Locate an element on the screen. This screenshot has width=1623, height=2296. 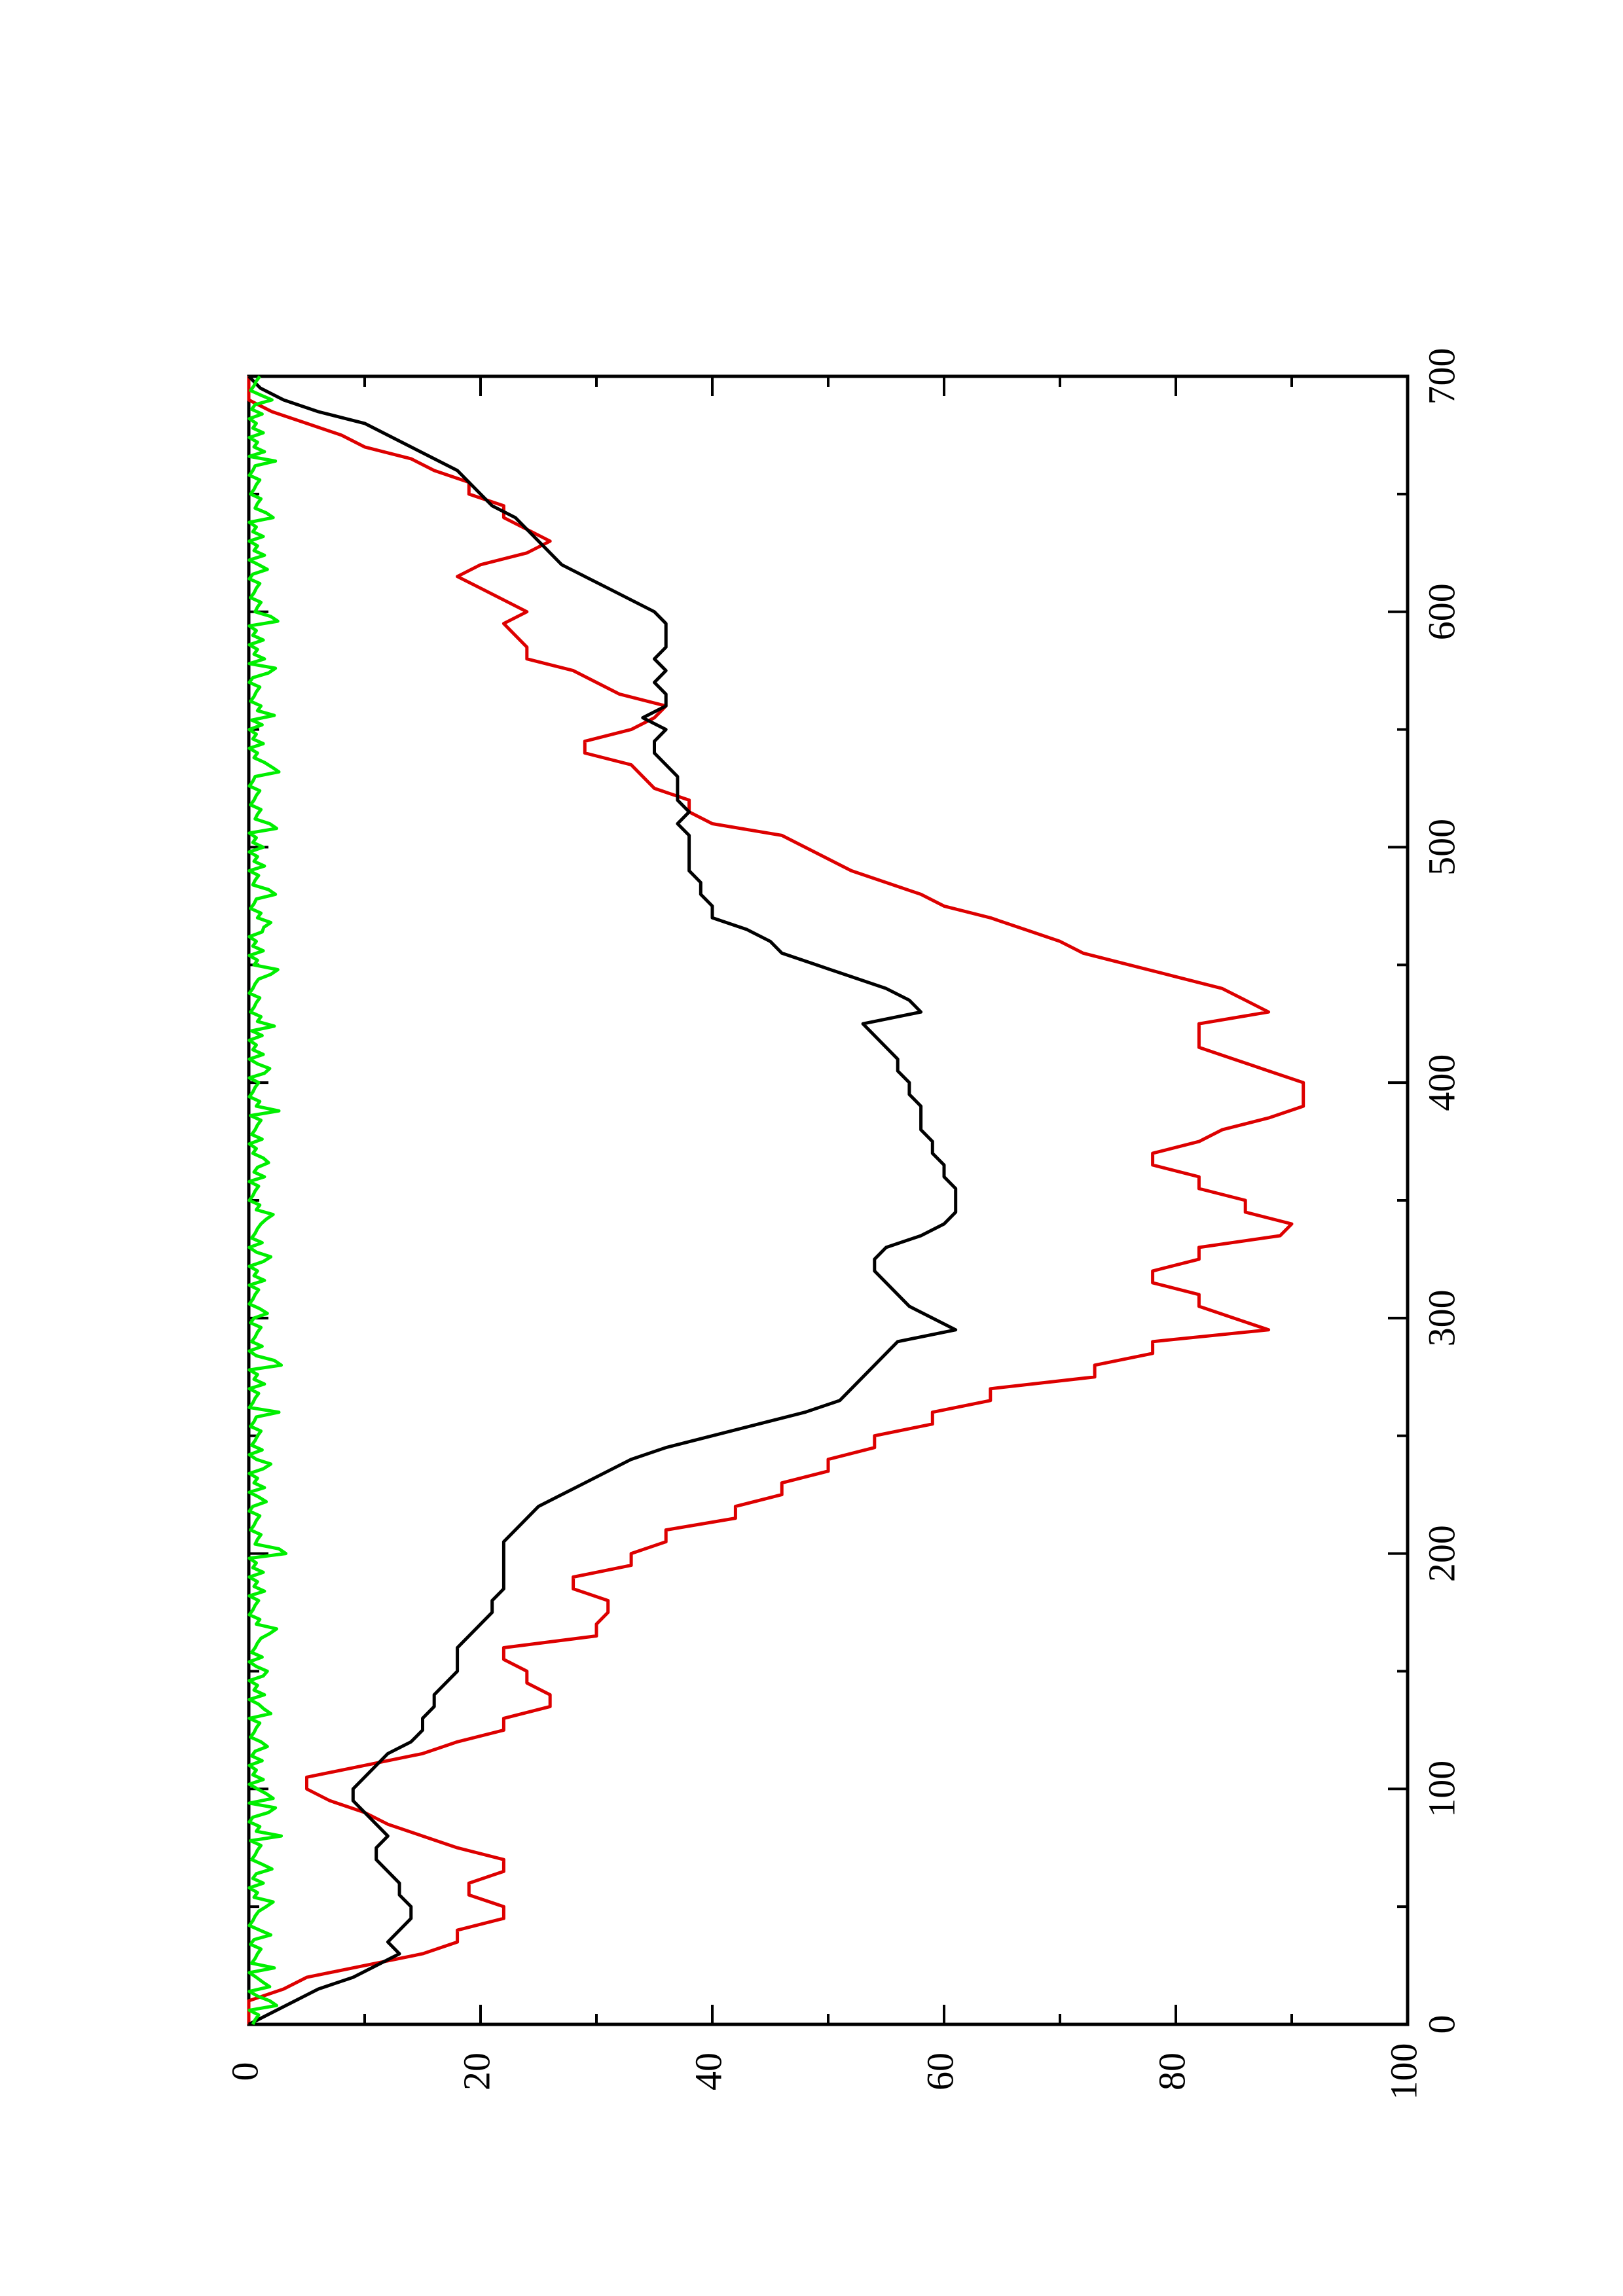
y-tick-label: 80 is located at coordinates (1171, 2071).